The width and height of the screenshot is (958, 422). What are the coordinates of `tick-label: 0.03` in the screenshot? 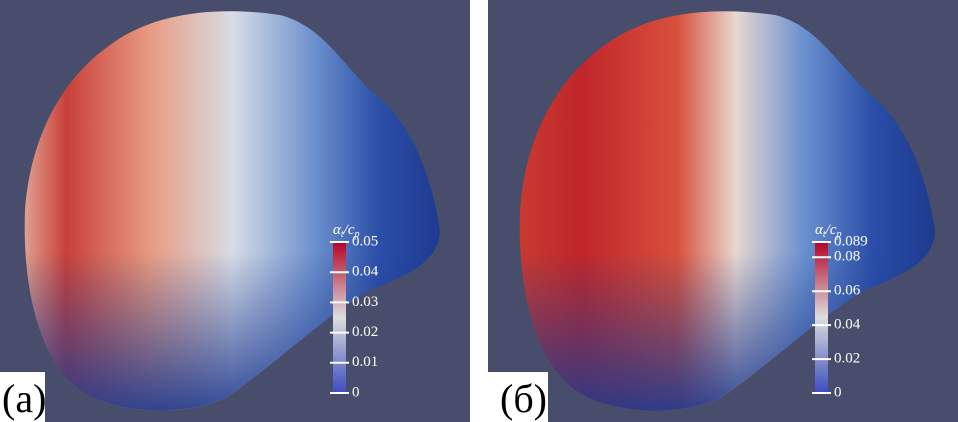 It's located at (365, 302).